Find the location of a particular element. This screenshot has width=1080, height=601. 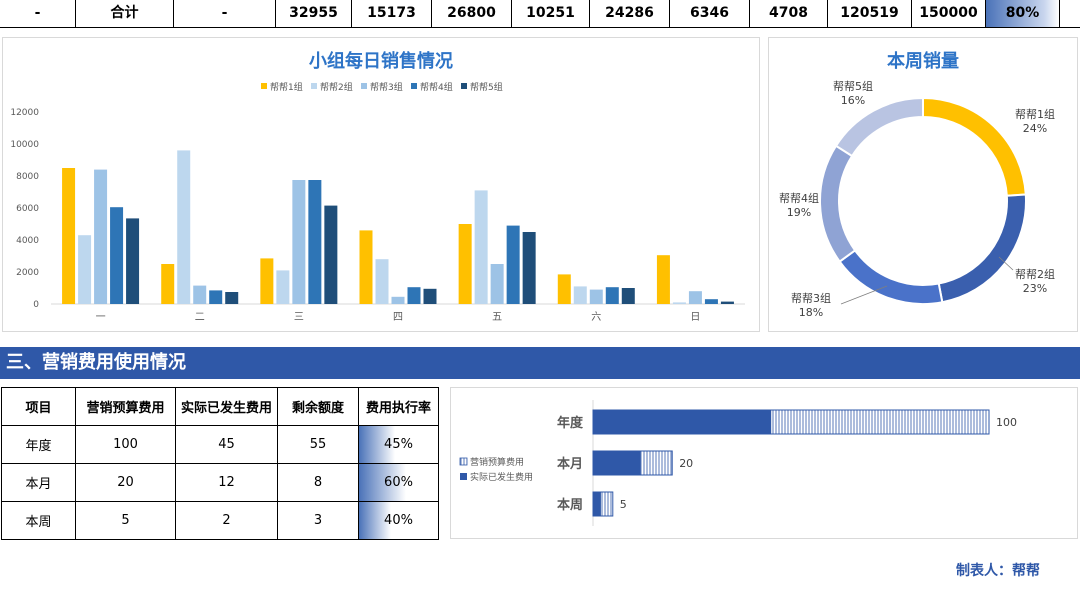

donut-label-pct: 23% is located at coordinates (1035, 288).